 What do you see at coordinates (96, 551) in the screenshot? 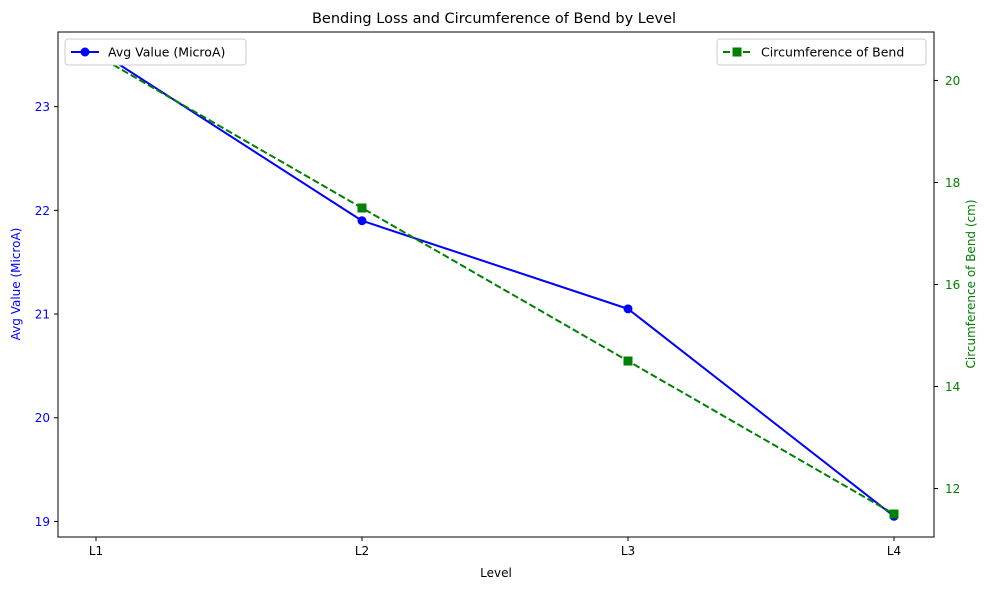
I see `x-tick-label: L1` at bounding box center [96, 551].